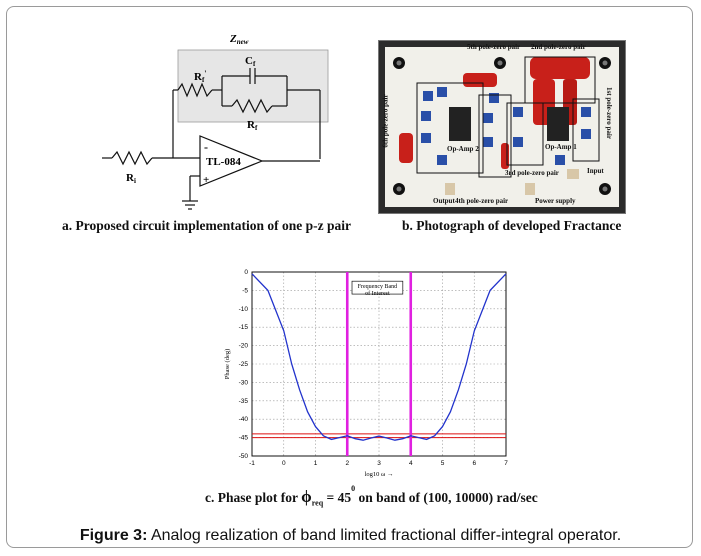 This screenshot has width=701, height=556. Describe the element at coordinates (205, 73) in the screenshot. I see `rf-prime-sup: '` at that location.